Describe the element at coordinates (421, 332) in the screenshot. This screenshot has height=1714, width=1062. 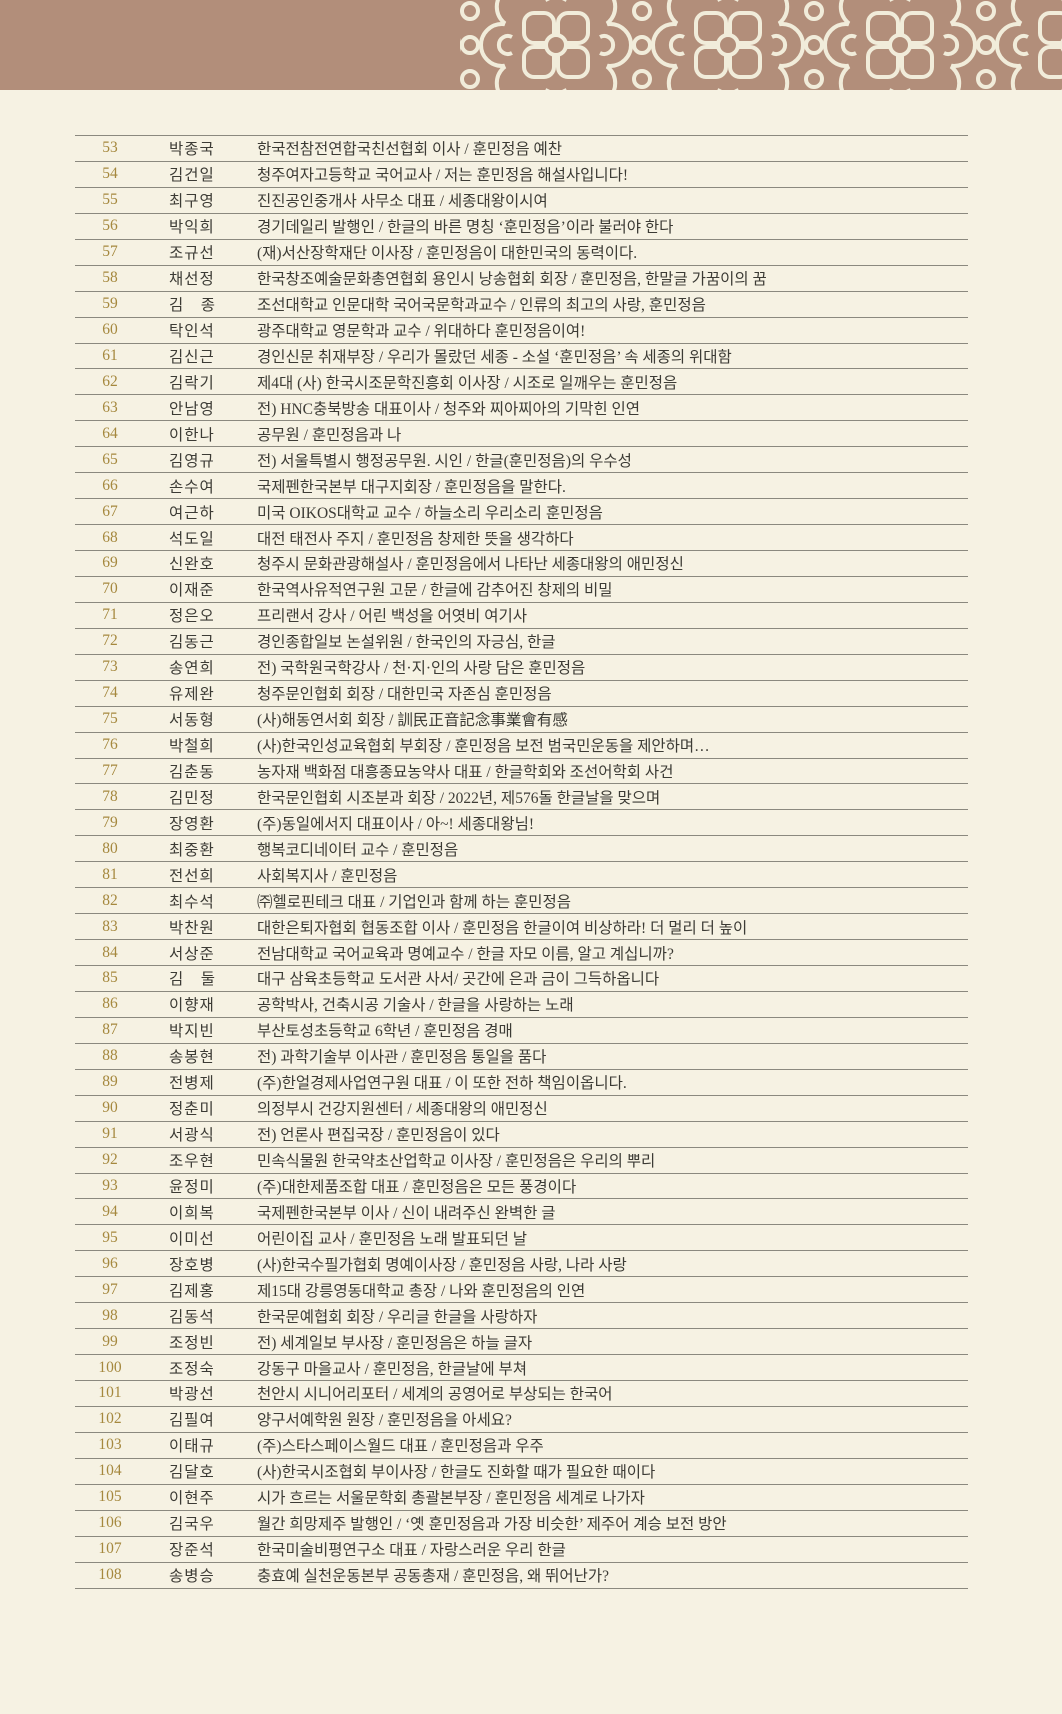
I see `entry-description: 광주대학교 영문학과 교수 / 위대하다 훈민정음이여!` at that location.